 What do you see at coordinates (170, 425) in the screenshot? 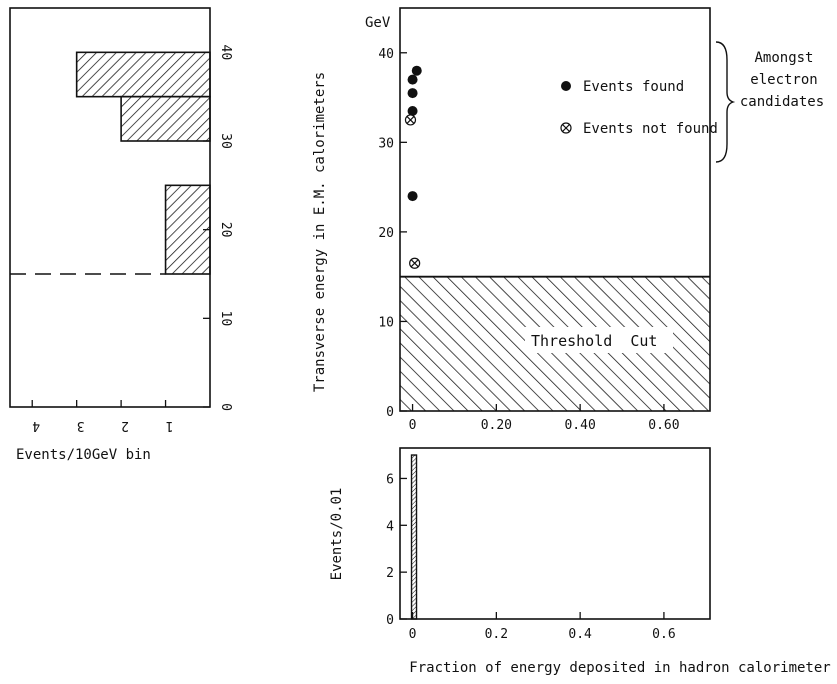
I see `left-x-tick-label-3: 1` at bounding box center [170, 425].